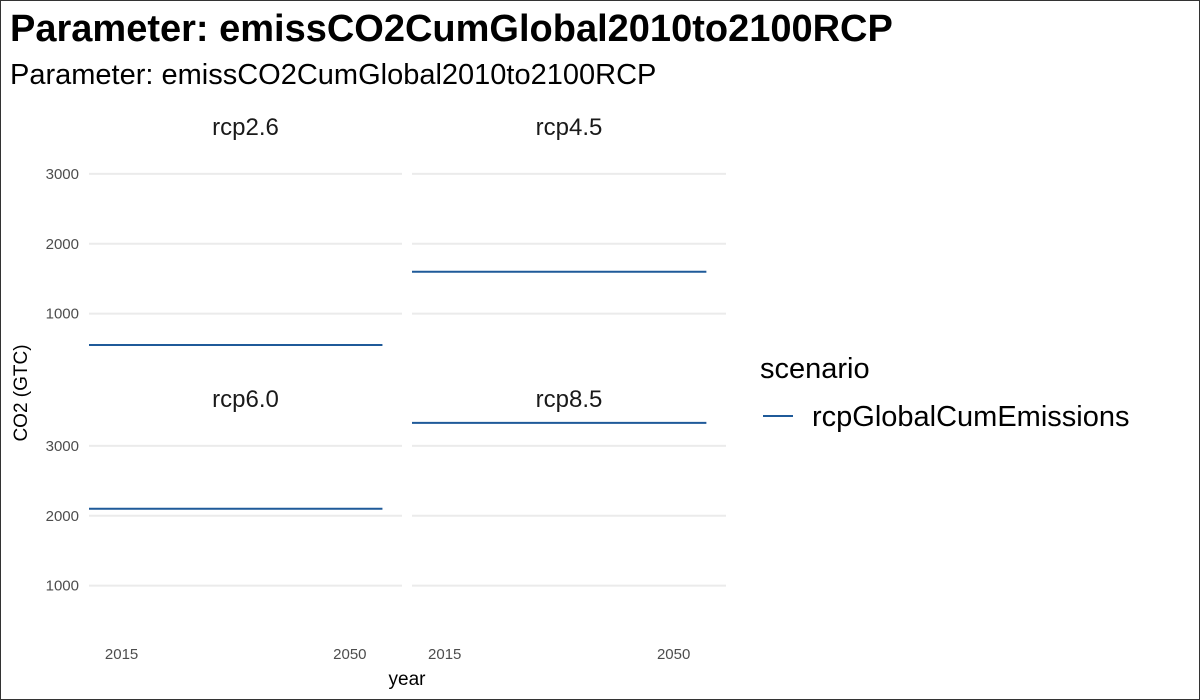  I want to click on facet-label: rcp8.5, so click(569, 399).